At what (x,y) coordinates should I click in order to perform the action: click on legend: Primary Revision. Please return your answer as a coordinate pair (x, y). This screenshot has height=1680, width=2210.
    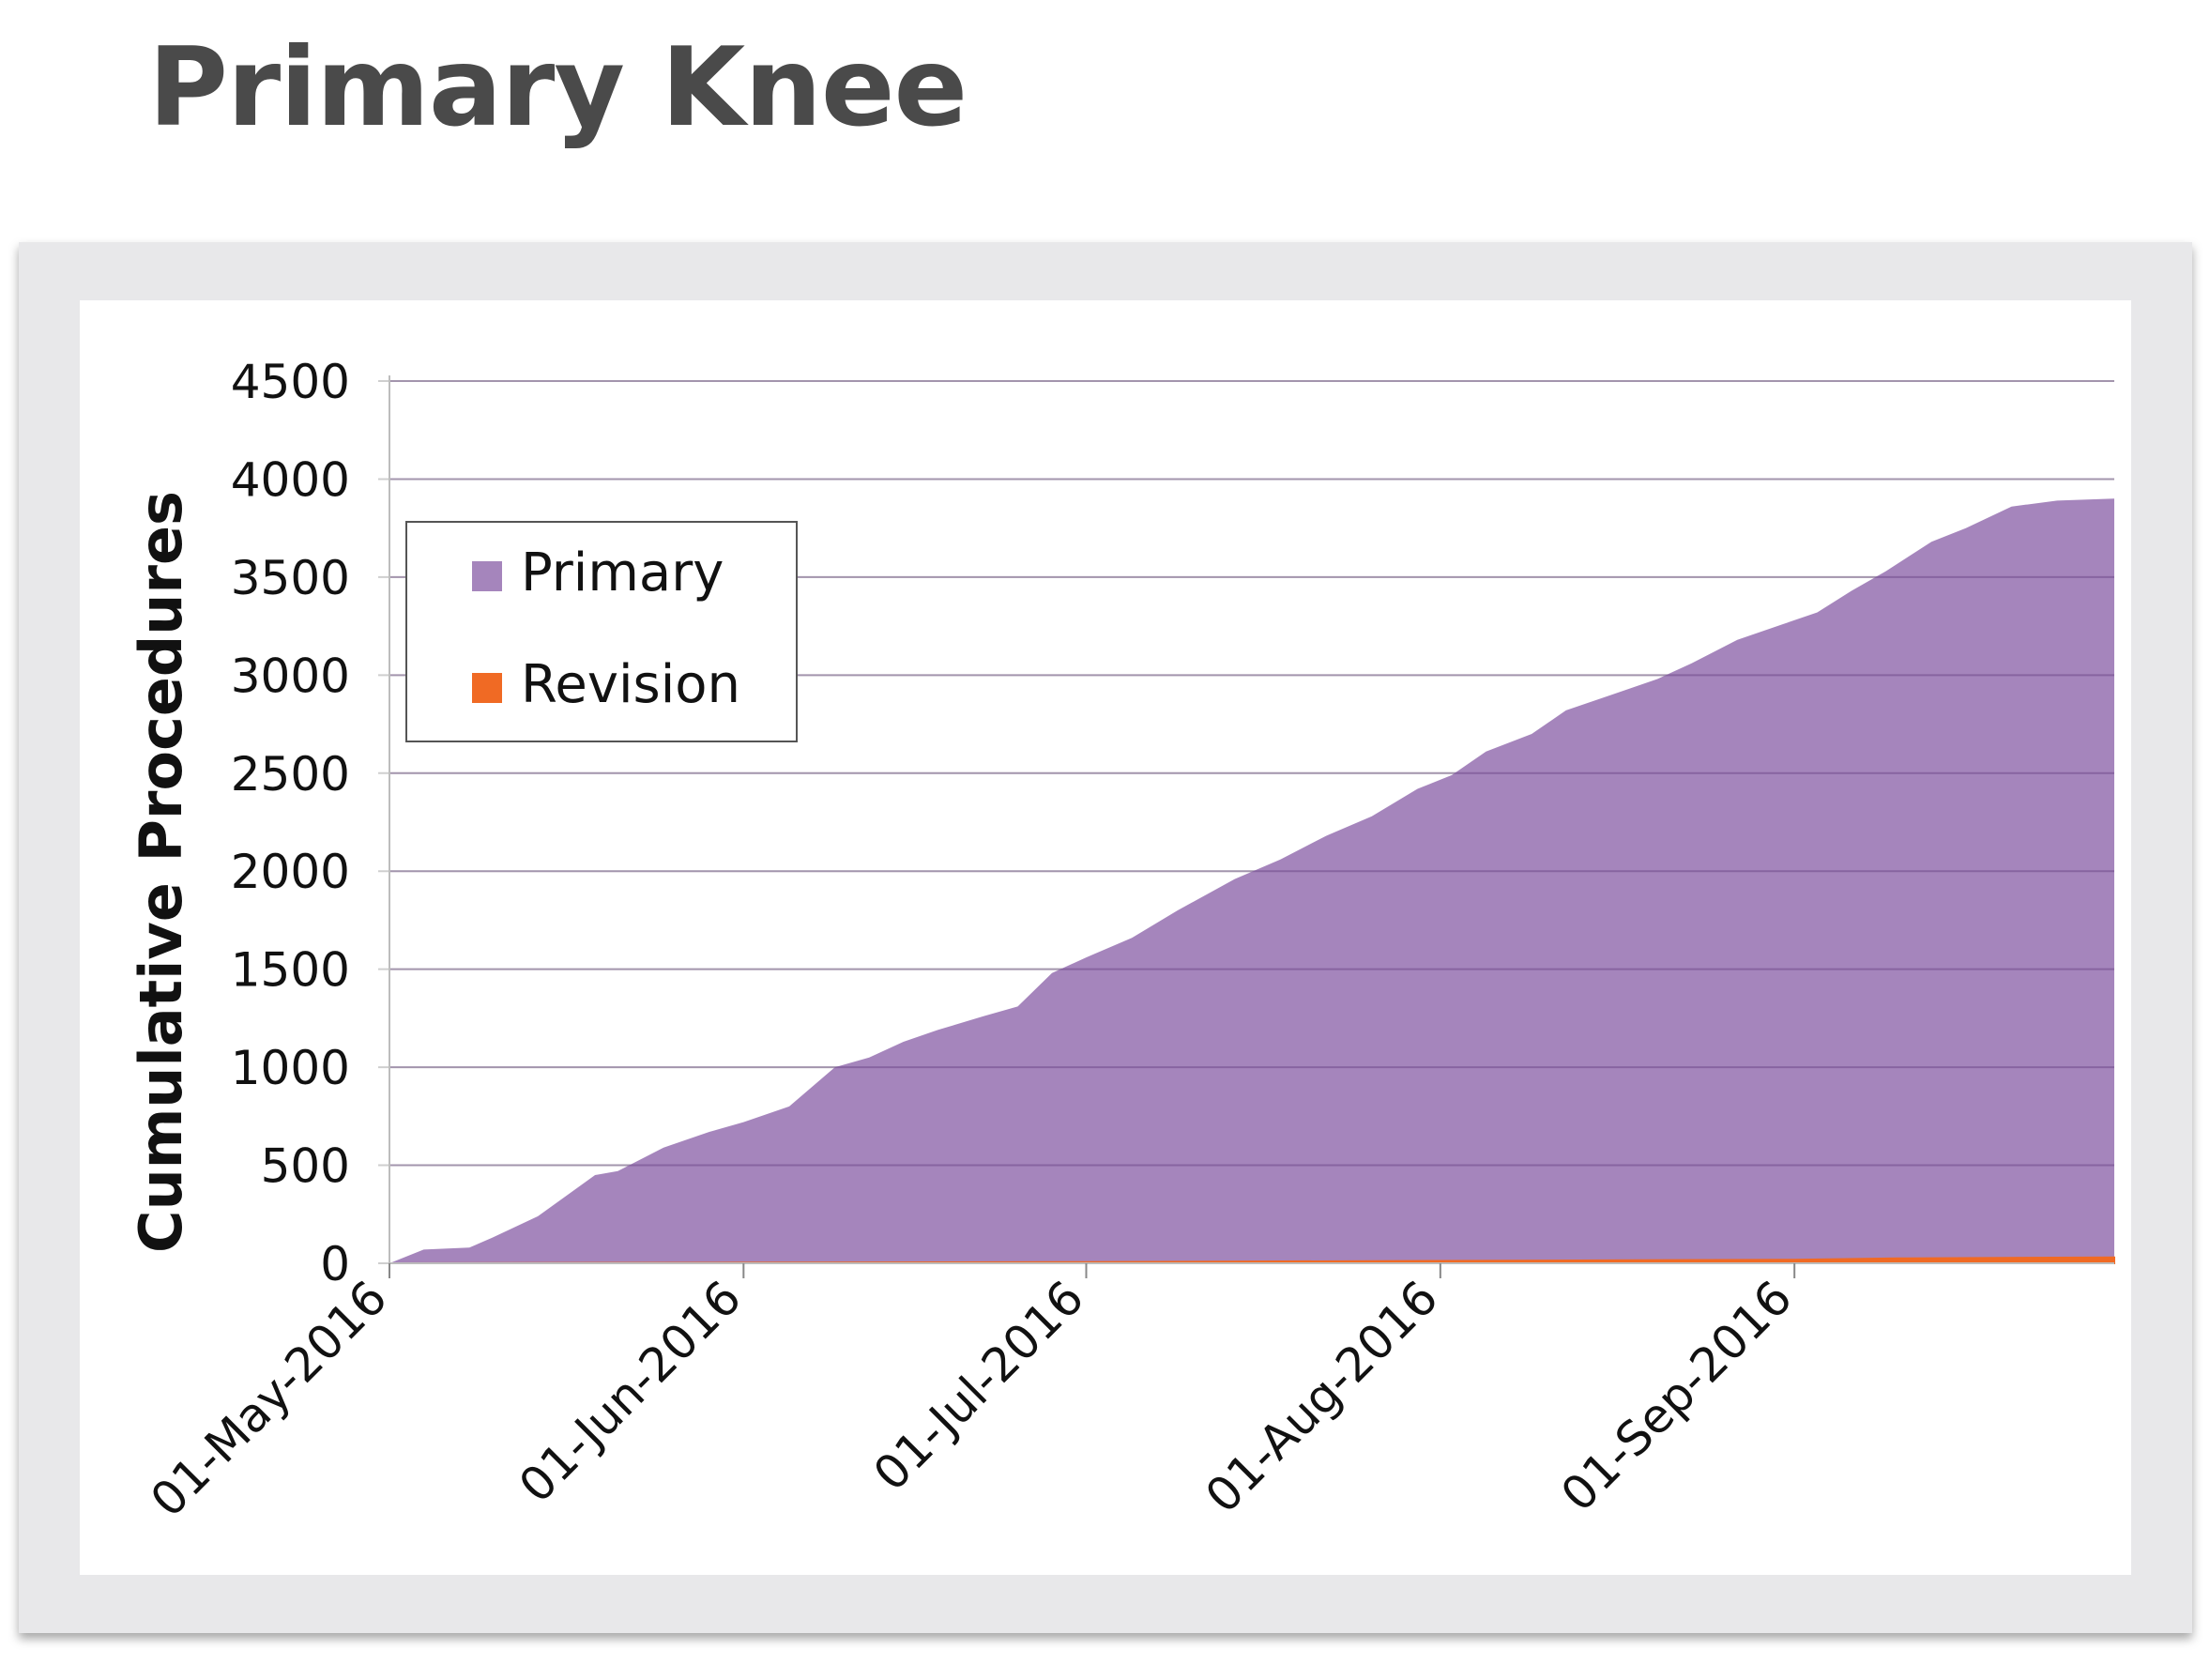
    Looking at the image, I should click on (601, 631).